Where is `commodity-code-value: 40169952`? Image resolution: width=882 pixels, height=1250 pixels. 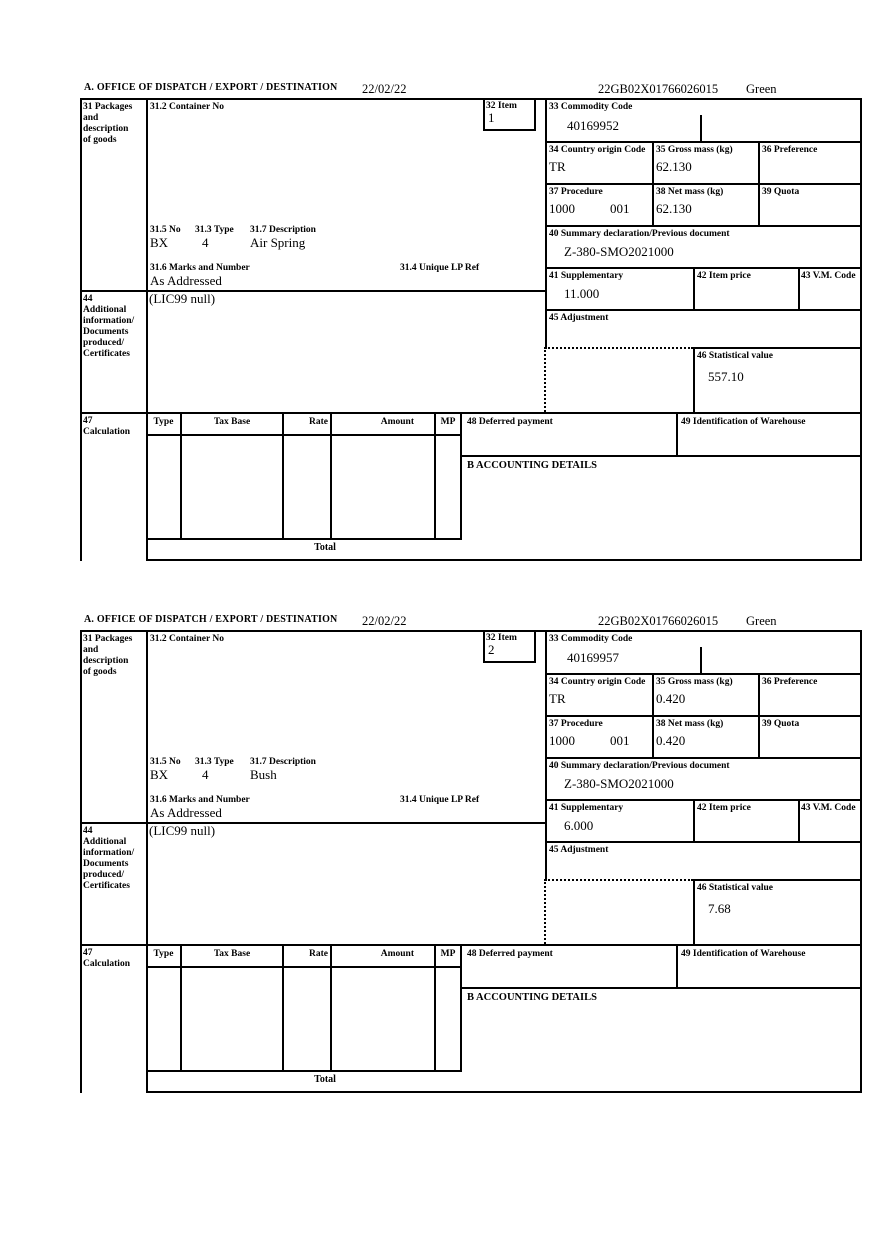
commodity-code-value: 40169952 is located at coordinates (593, 125).